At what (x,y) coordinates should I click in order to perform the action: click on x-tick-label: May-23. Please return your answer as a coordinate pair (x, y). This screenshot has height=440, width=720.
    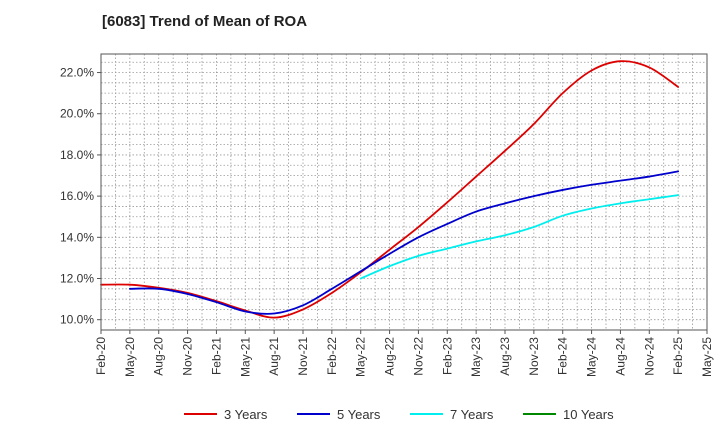
    Looking at the image, I should click on (476, 357).